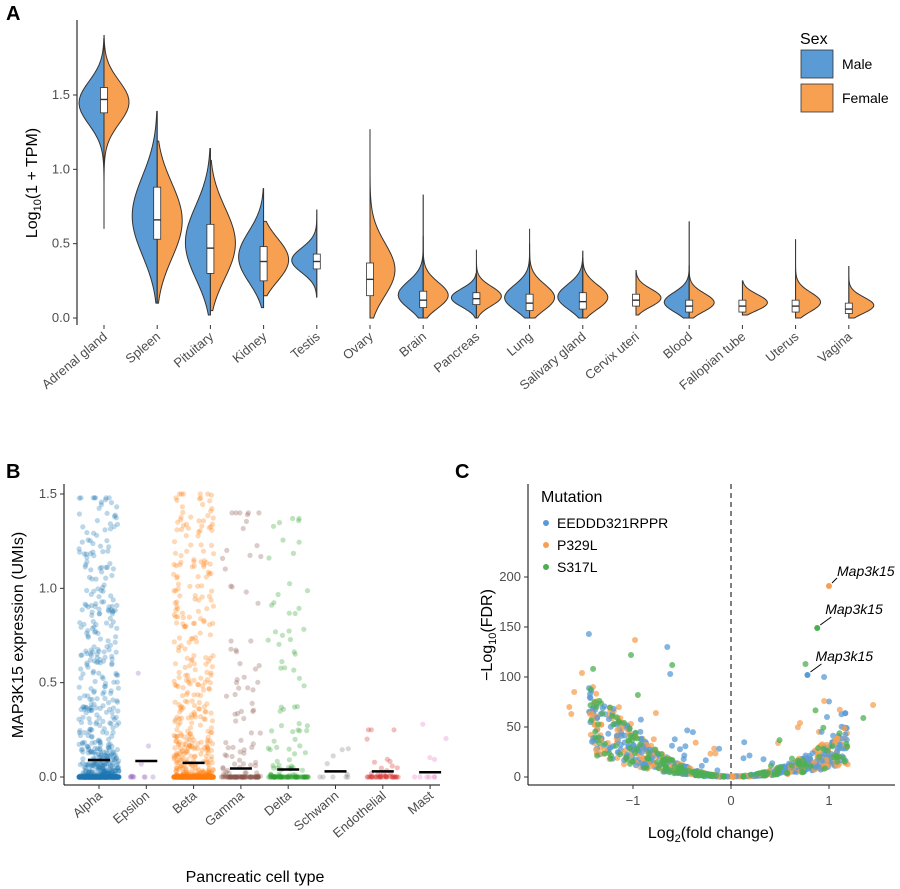  Describe the element at coordinates (305, 344) in the screenshot. I see `x-tick-label: Testis` at that location.